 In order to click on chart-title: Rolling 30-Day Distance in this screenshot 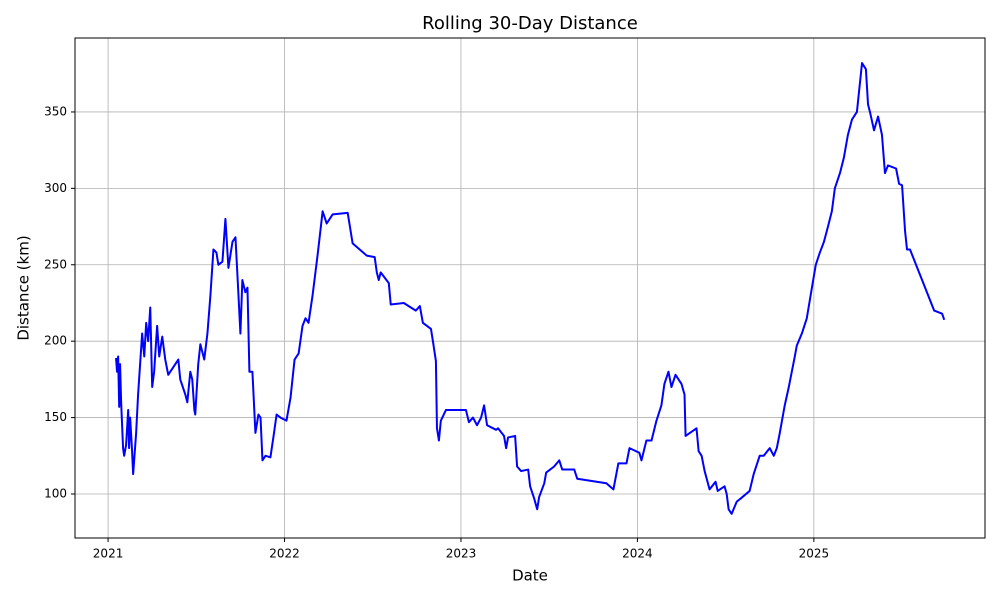, I will do `click(530, 23)`.